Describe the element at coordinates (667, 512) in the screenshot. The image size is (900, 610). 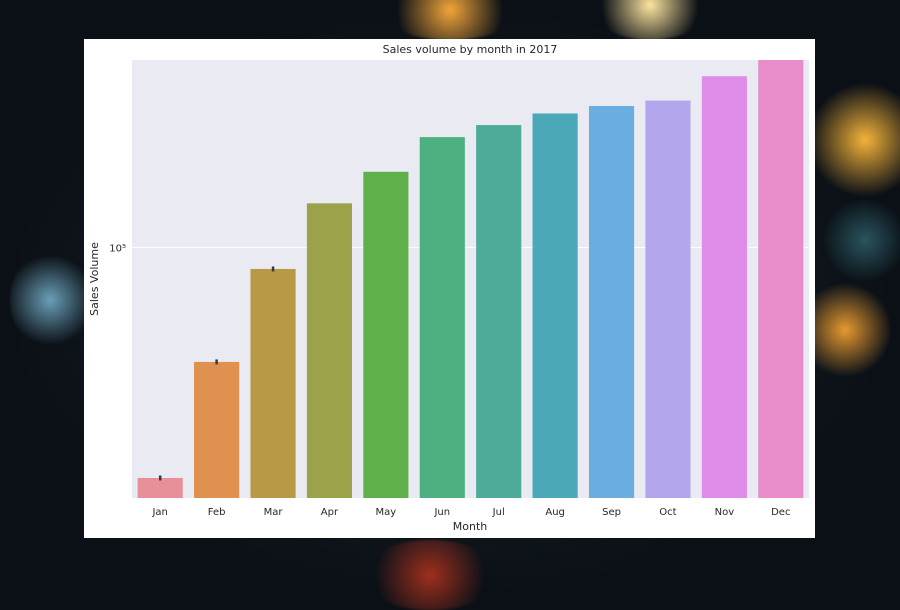
I see `x-tick-label: Oct` at that location.